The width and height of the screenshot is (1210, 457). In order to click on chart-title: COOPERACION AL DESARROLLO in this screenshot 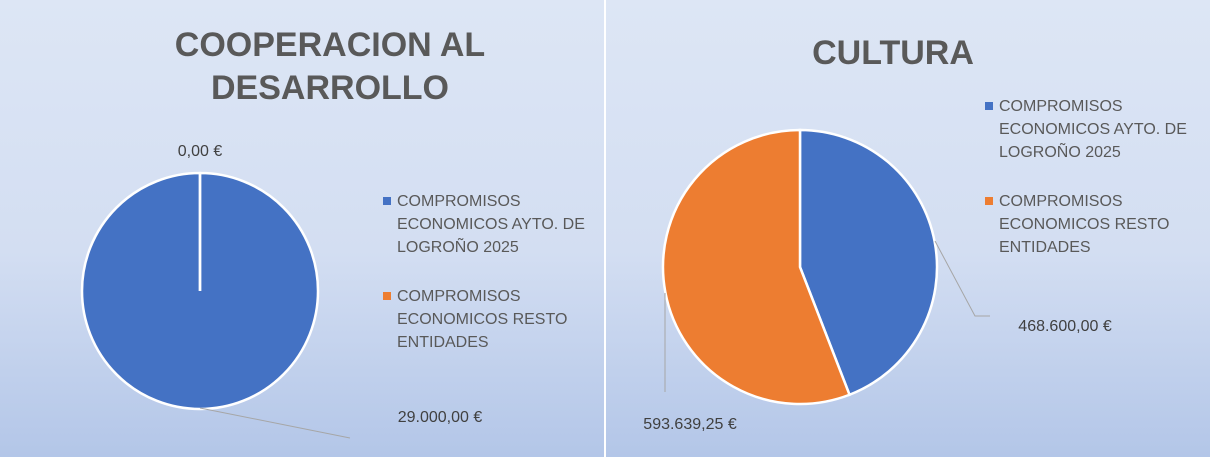, I will do `click(330, 66)`.